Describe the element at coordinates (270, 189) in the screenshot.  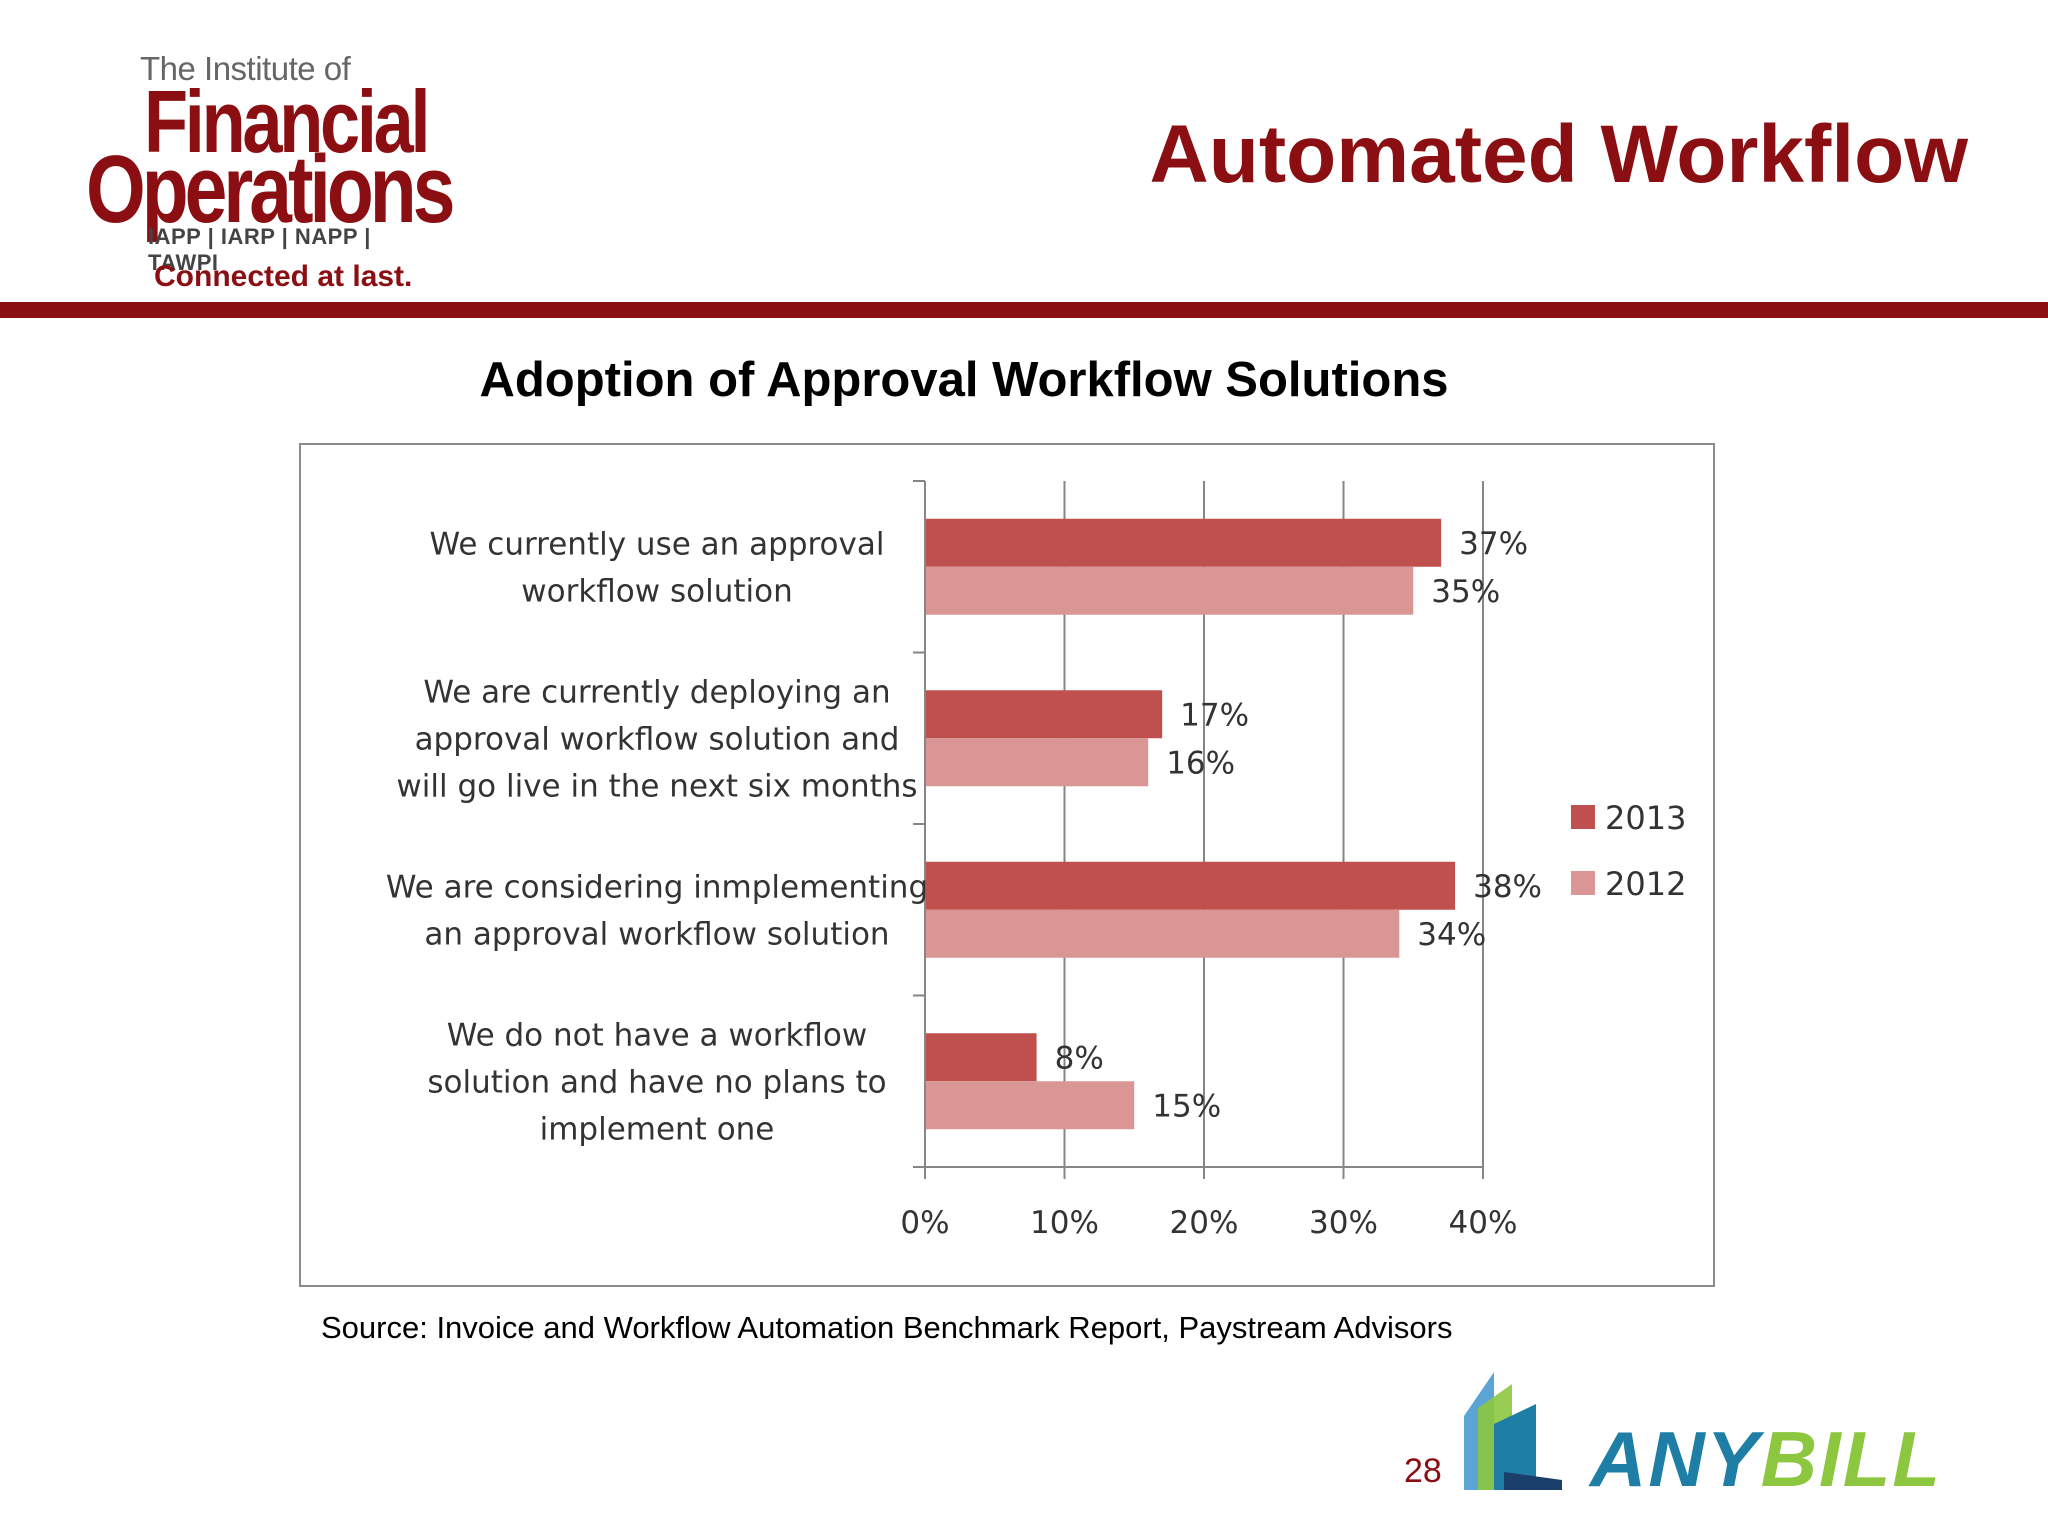
I see `logo-line-operations: Operations` at that location.